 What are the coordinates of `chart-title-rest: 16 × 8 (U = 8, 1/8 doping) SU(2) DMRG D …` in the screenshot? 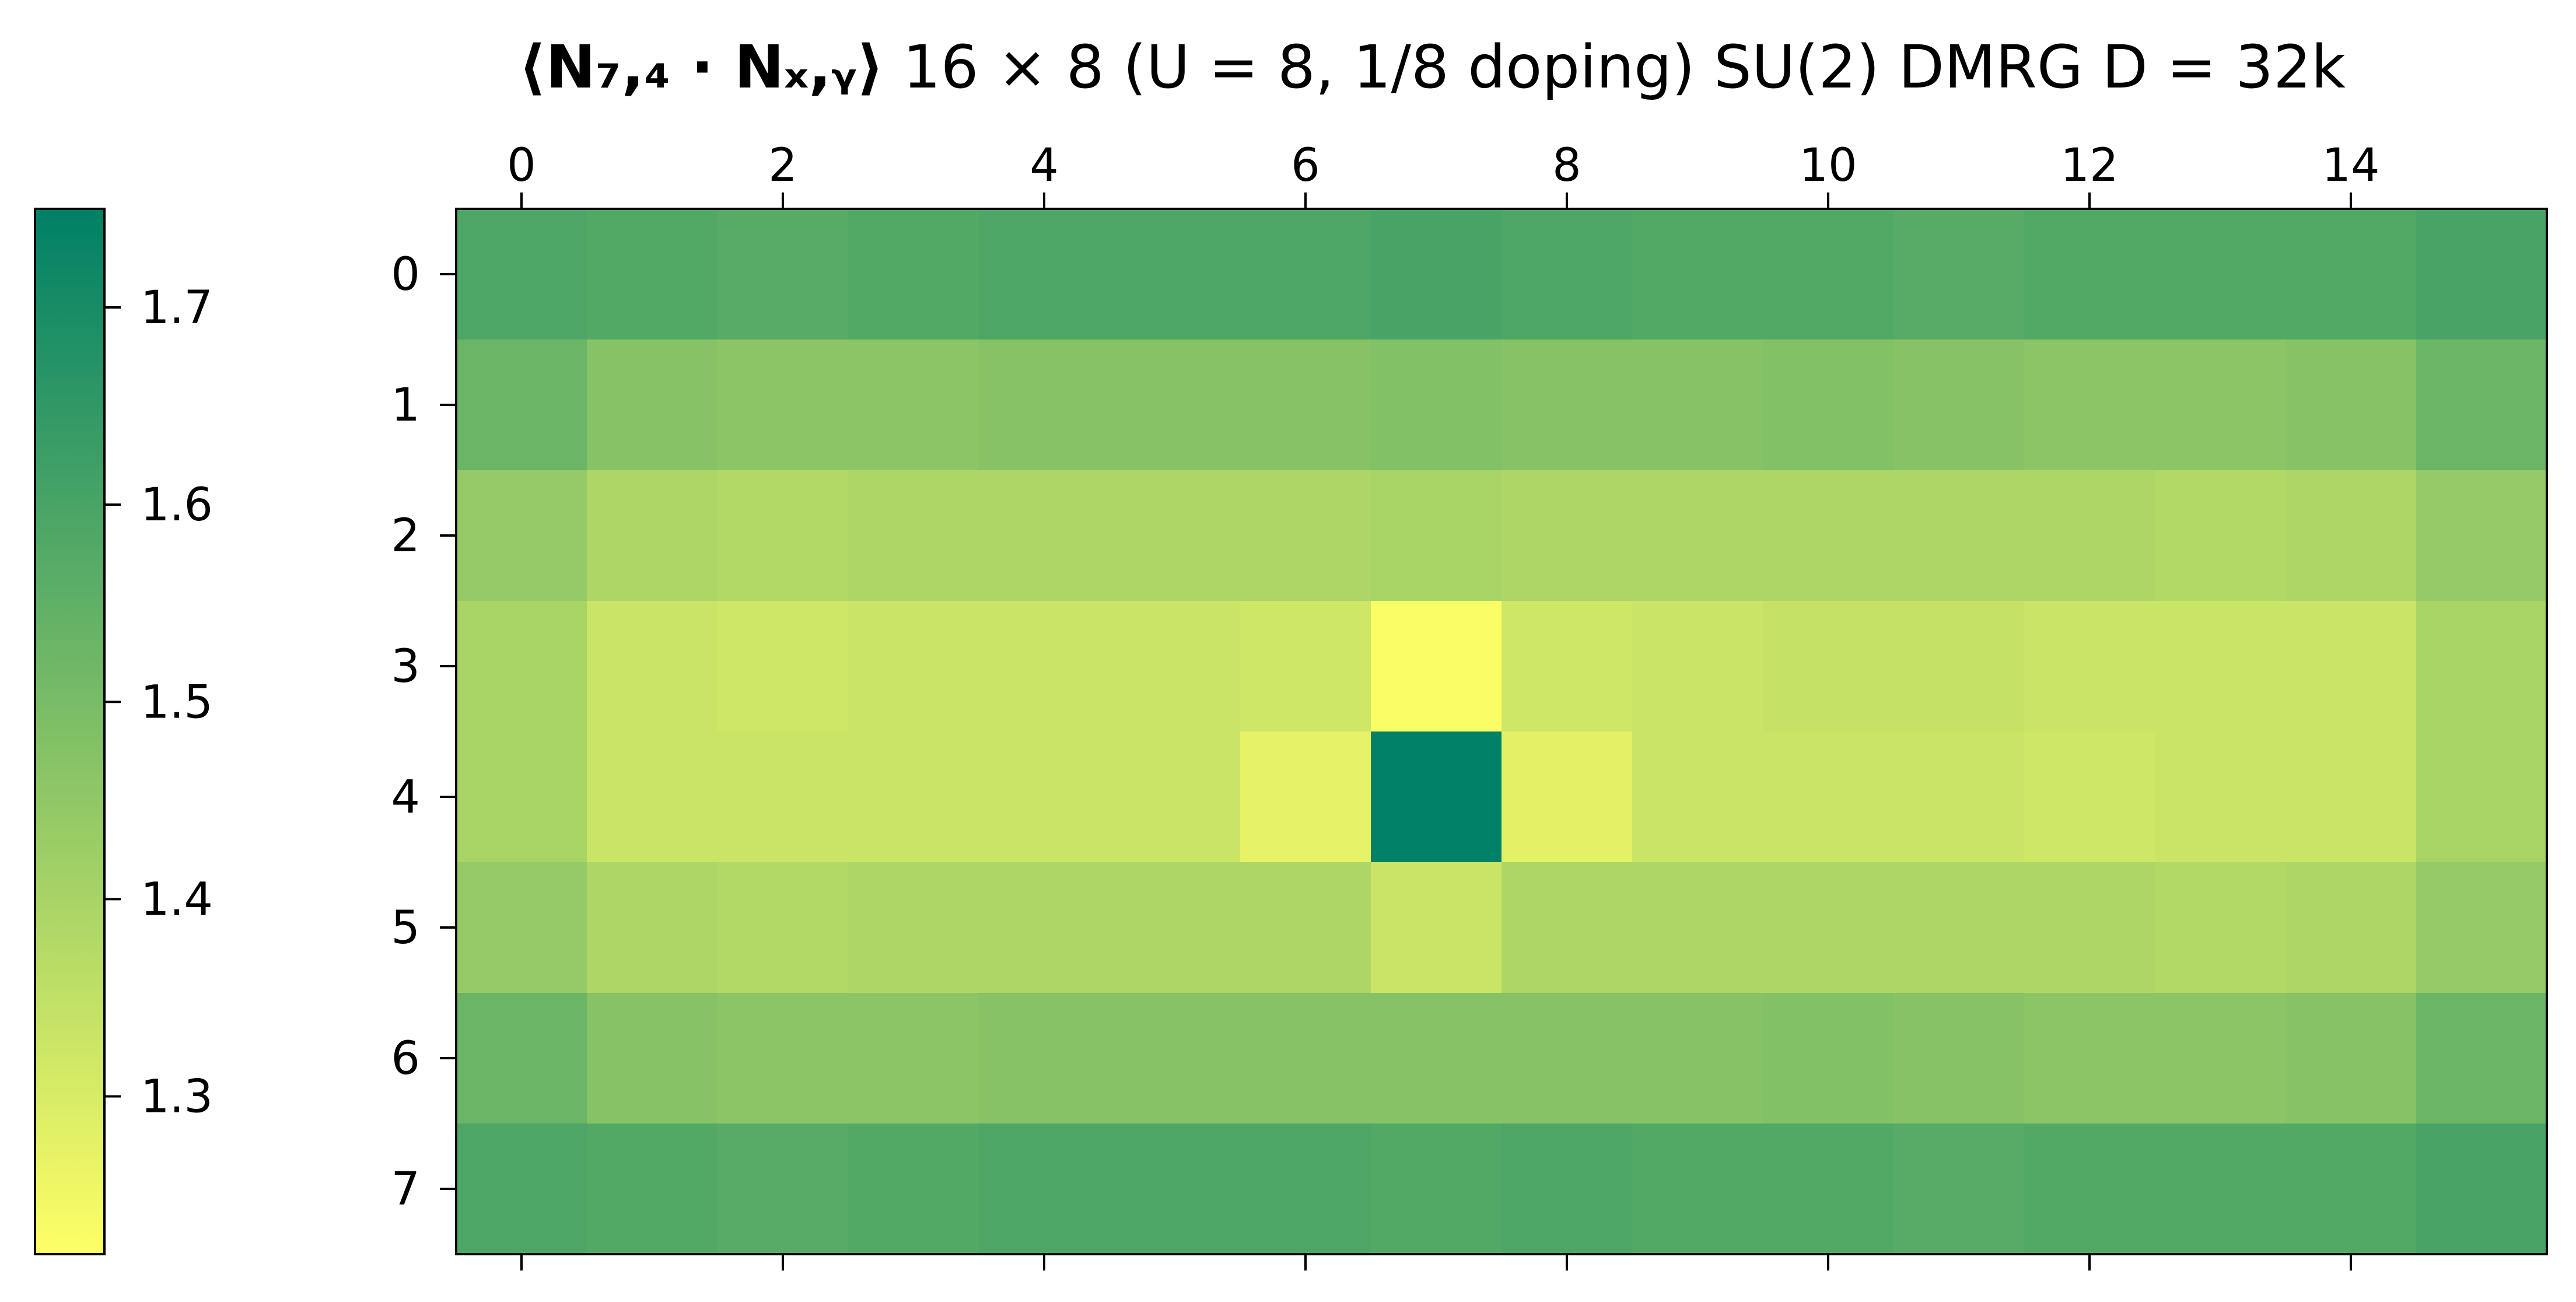 It's located at (1615, 67).